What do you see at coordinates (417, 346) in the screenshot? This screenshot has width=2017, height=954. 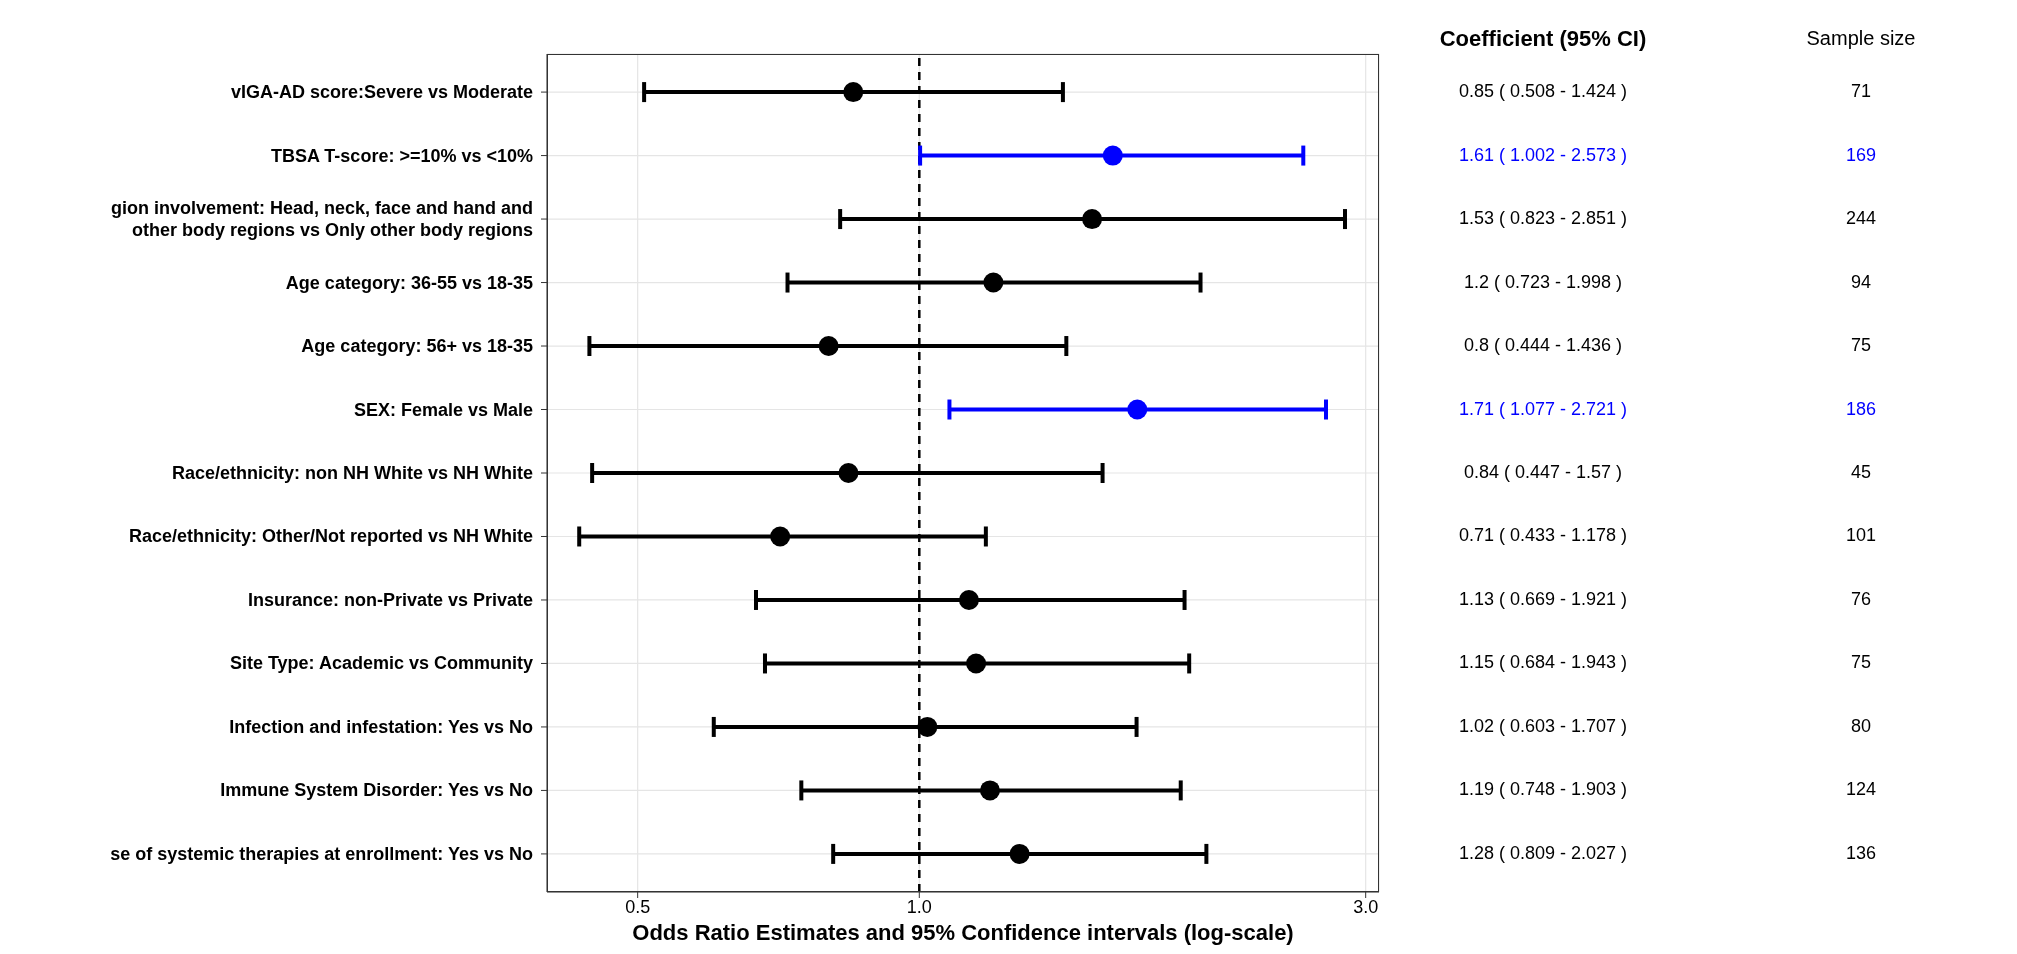 I see `y-tick-label: Age category: 56+ vs 18-35` at bounding box center [417, 346].